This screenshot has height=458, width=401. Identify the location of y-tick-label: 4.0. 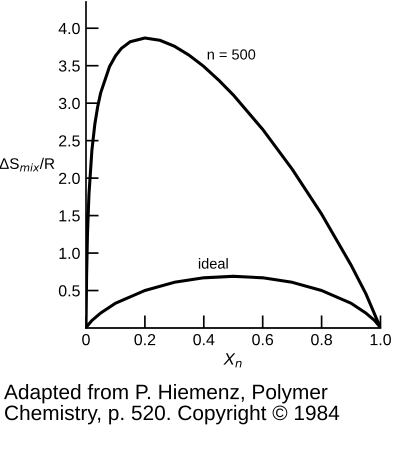
(69, 28).